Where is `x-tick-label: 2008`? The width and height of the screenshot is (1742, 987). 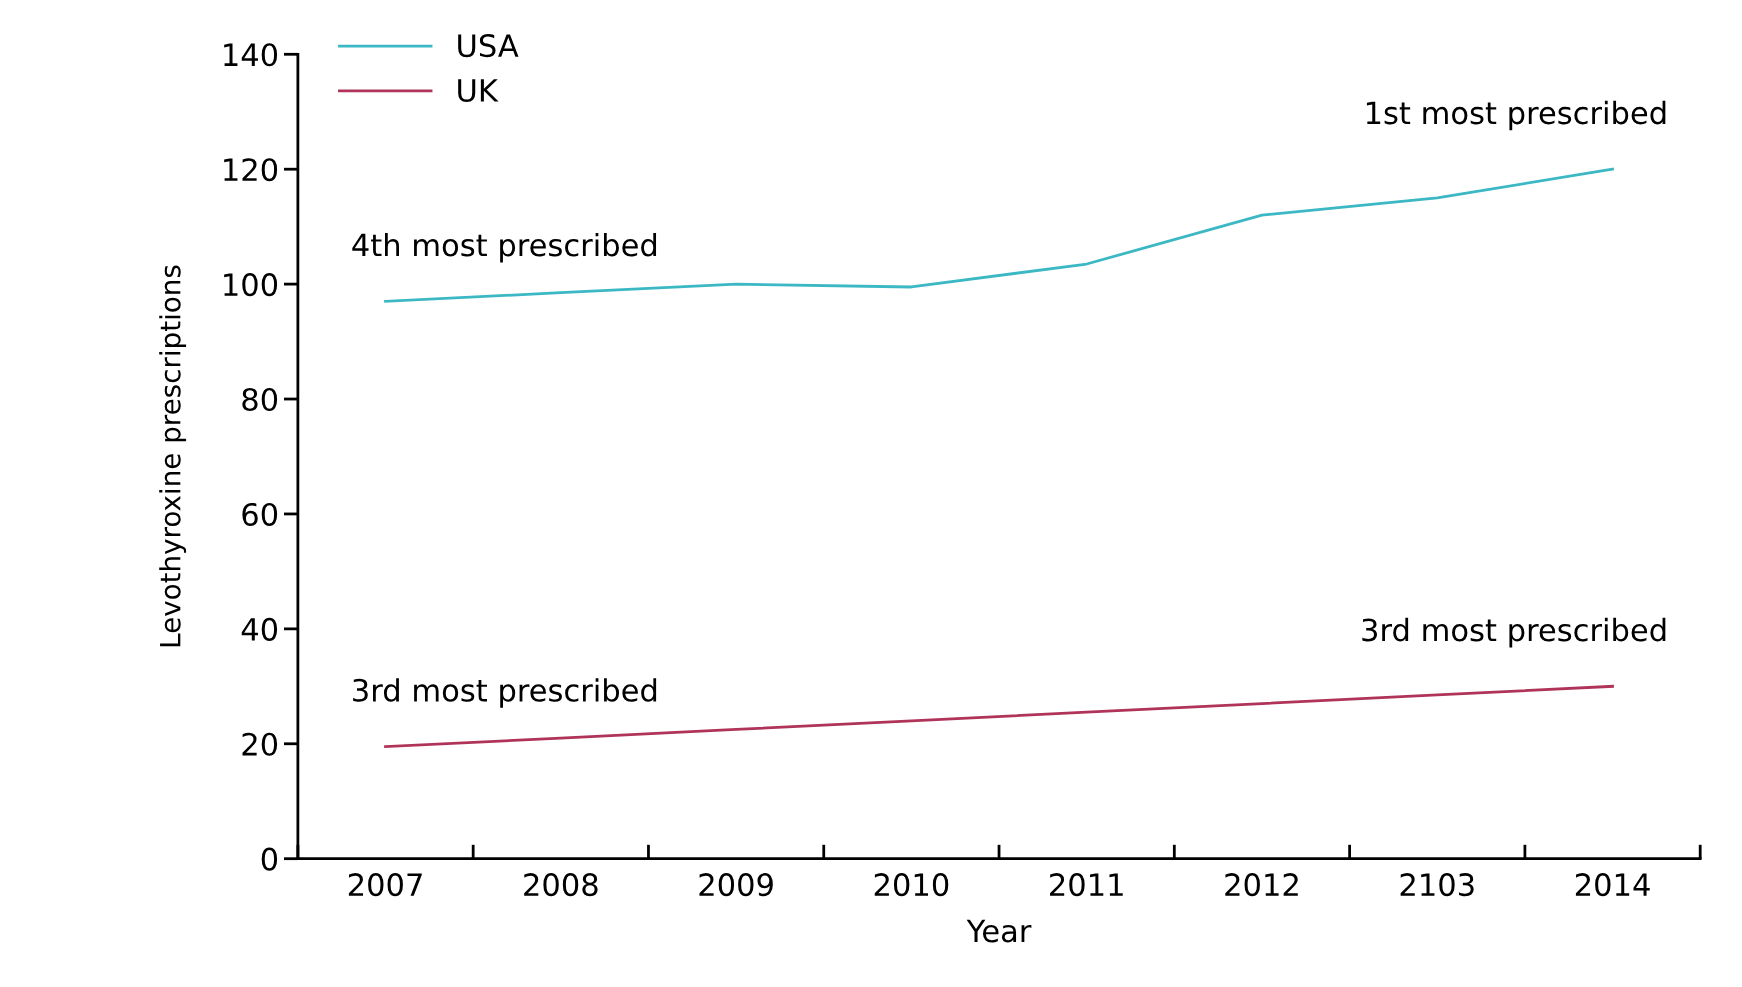
x-tick-label: 2008 is located at coordinates (561, 885).